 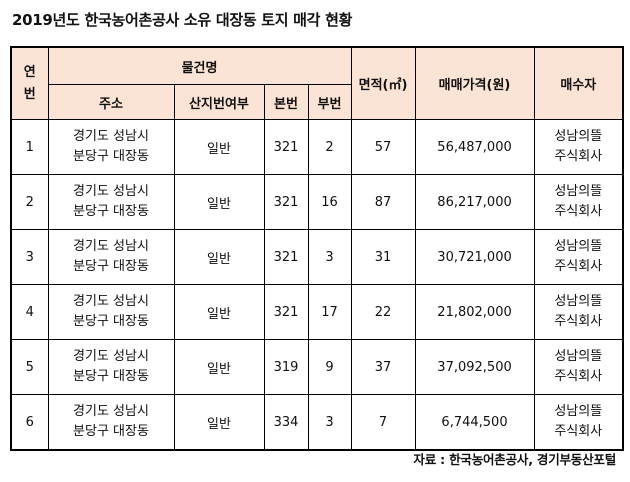 What do you see at coordinates (383, 202) in the screenshot?
I see `cell-area: 87` at bounding box center [383, 202].